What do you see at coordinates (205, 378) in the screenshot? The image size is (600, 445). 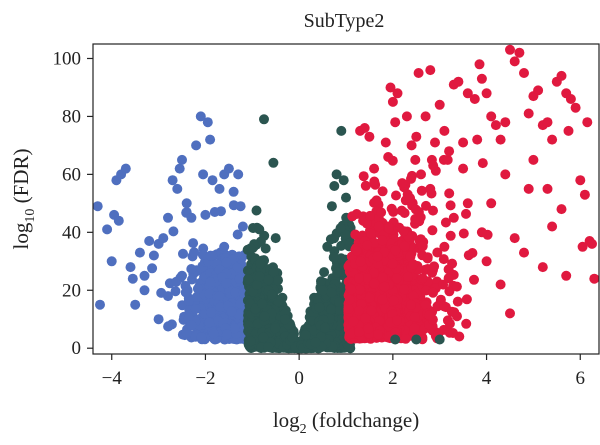 I see `x-tick-label: −2` at bounding box center [205, 378].